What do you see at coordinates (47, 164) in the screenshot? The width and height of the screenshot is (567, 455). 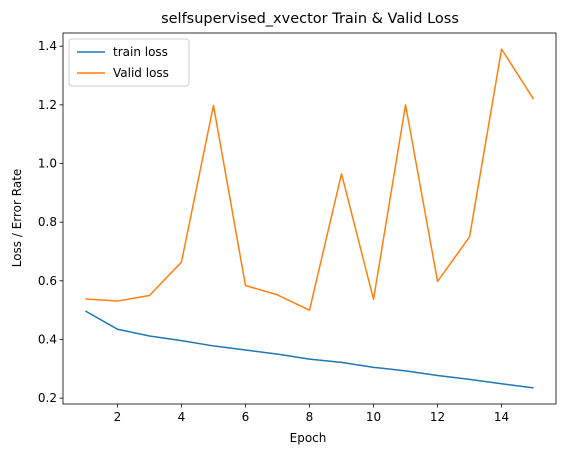 I see `y-tick-label: 1.0` at bounding box center [47, 164].